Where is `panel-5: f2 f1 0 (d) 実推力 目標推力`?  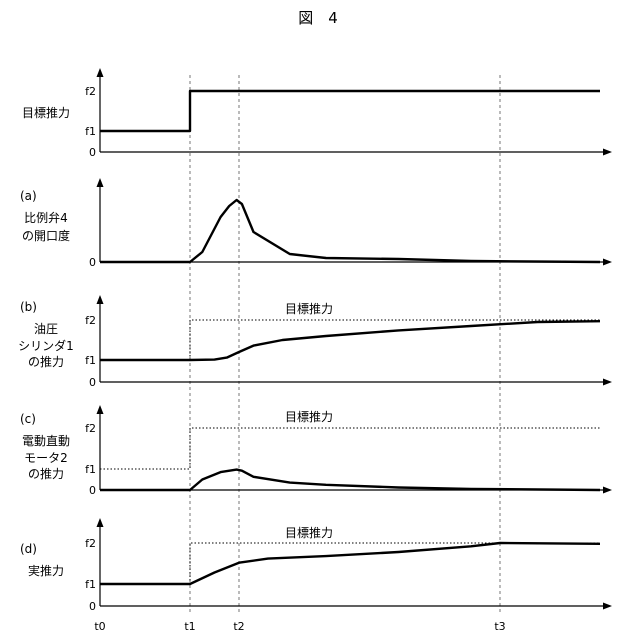
panel-5: f2 f1 0 (d) 実推力 目標推力 is located at coordinates (316, 565).